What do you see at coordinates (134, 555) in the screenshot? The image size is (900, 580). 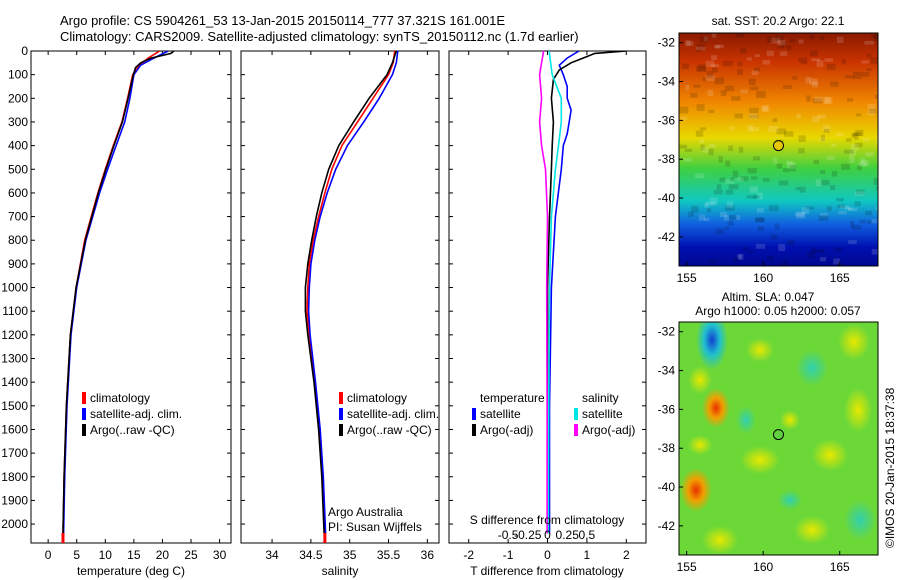 I see `x-tick-label: 15` at bounding box center [134, 555].